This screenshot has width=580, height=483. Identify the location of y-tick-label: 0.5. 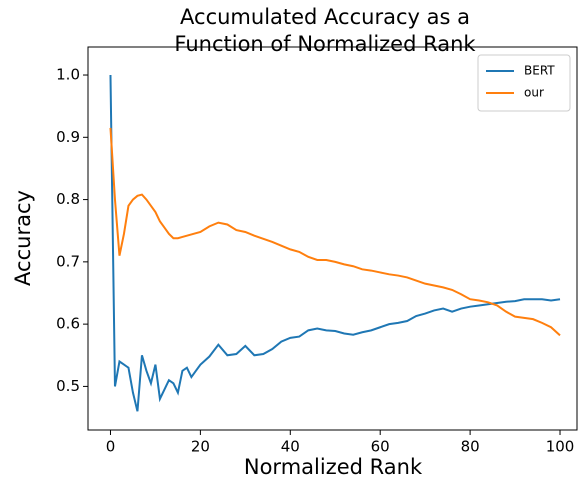
(68, 386).